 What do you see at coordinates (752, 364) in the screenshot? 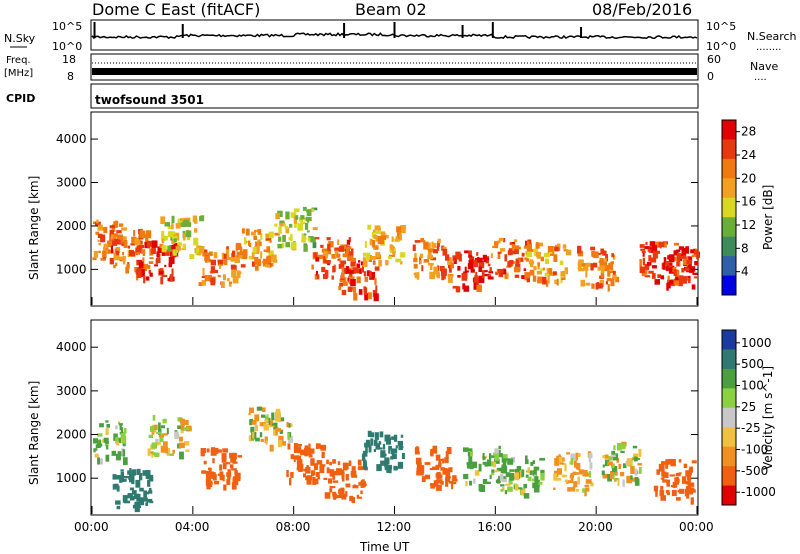
I see `colorbar-tick-label: 500` at bounding box center [752, 364].